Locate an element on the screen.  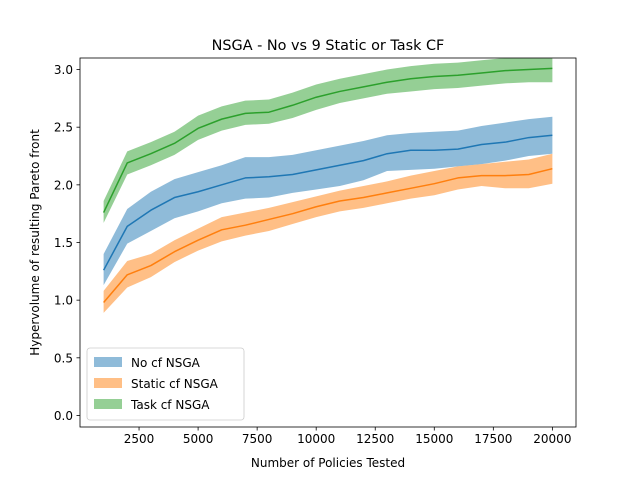
y-tick-label: 1.5 is located at coordinates (63, 243).